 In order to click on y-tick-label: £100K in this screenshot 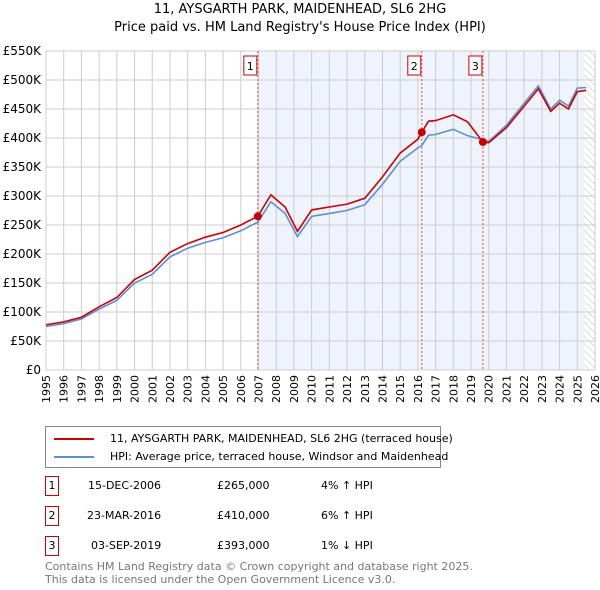, I will do `click(23, 312)`.